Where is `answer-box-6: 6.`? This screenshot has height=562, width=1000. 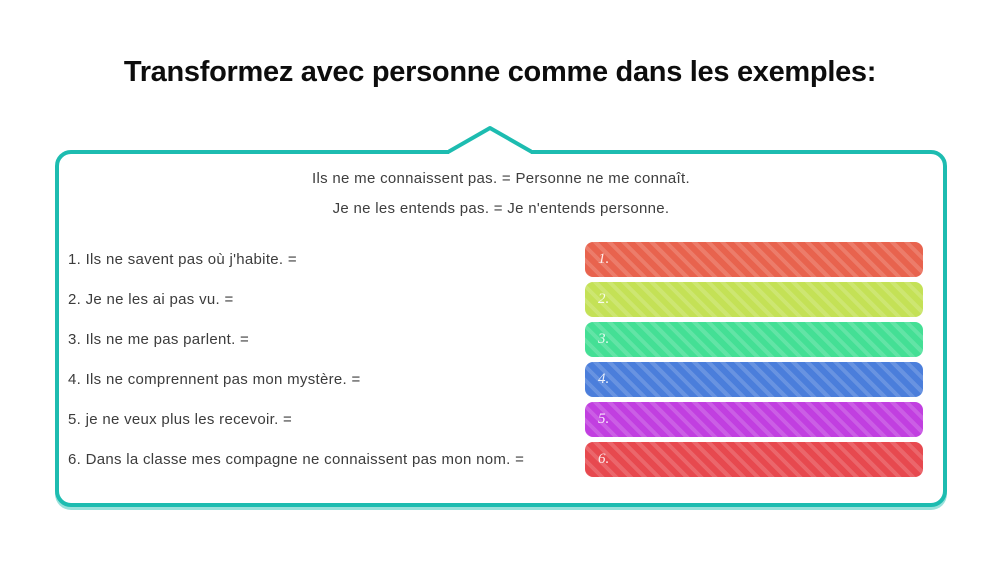 answer-box-6: 6. is located at coordinates (754, 459).